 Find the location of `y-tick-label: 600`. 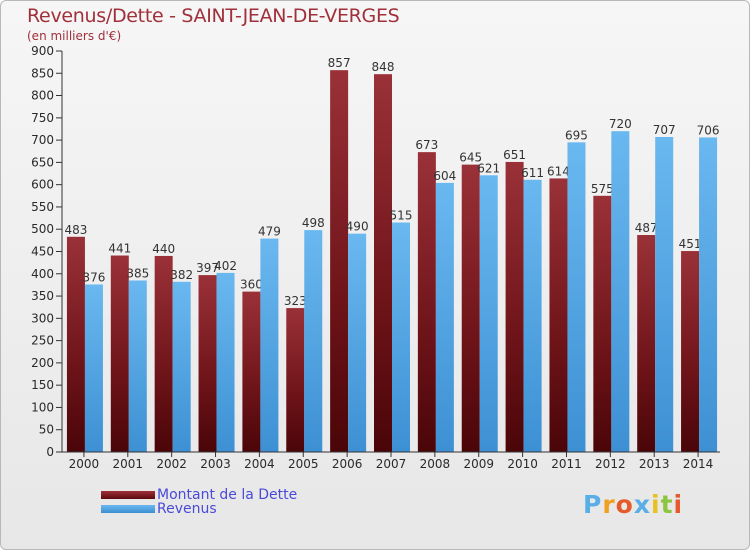

y-tick-label: 600 is located at coordinates (42, 185).